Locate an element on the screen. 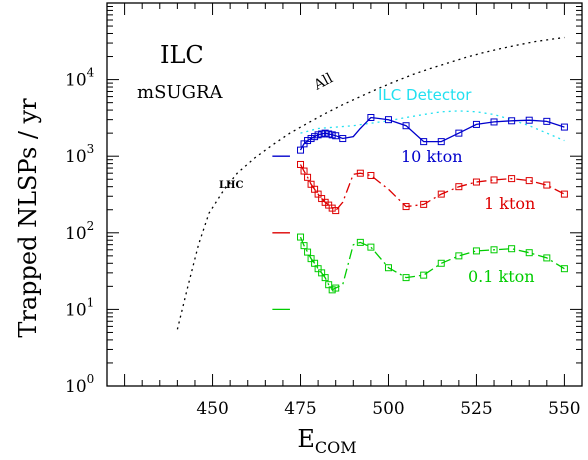 Image resolution: width=588 pixels, height=460 pixels. label-1-kton: 1 kton is located at coordinates (509, 203).